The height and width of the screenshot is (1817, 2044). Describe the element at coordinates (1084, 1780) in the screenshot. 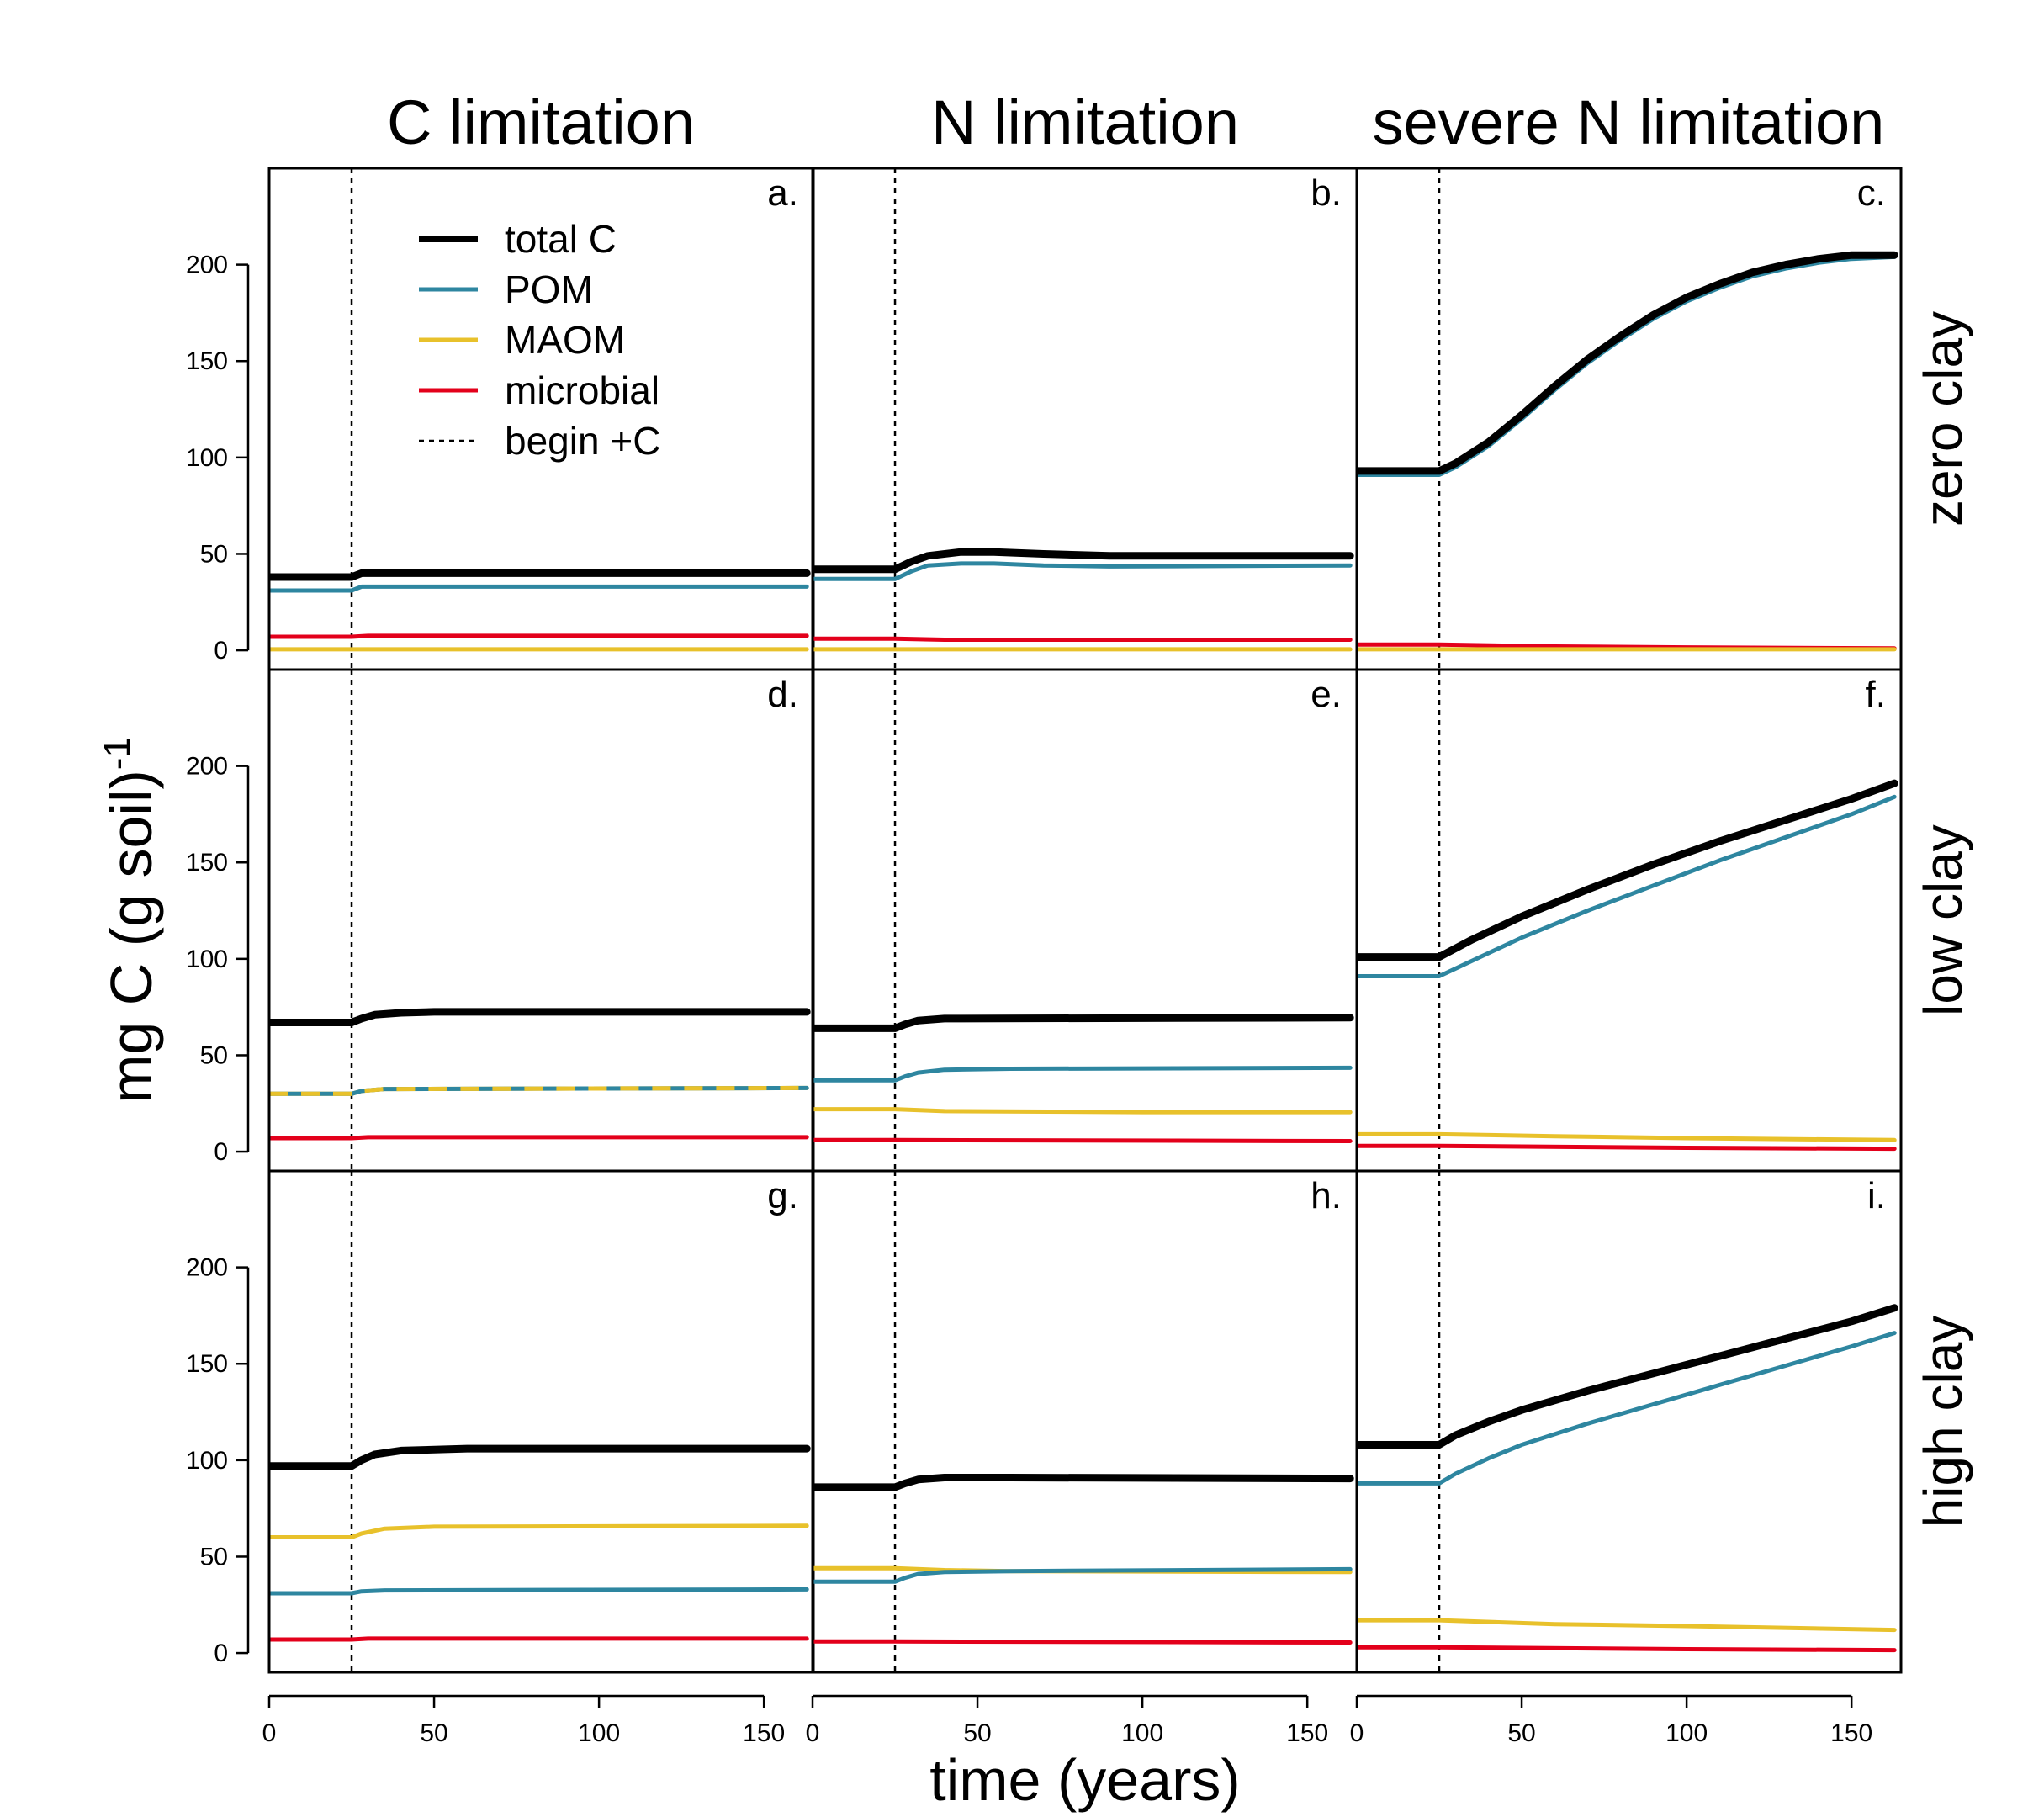

I see `x-axis-title: time (years)` at that location.